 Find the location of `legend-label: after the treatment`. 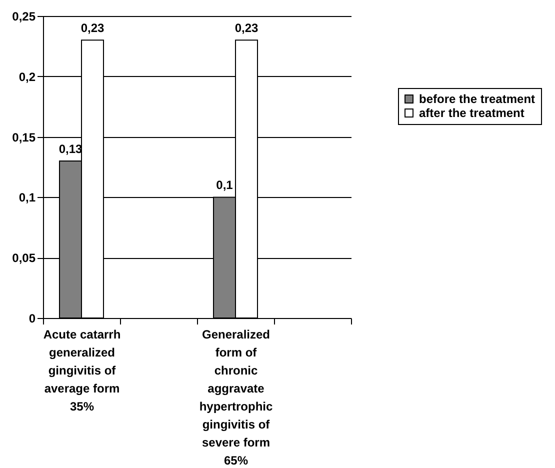

legend-label: after the treatment is located at coordinates (471, 113).